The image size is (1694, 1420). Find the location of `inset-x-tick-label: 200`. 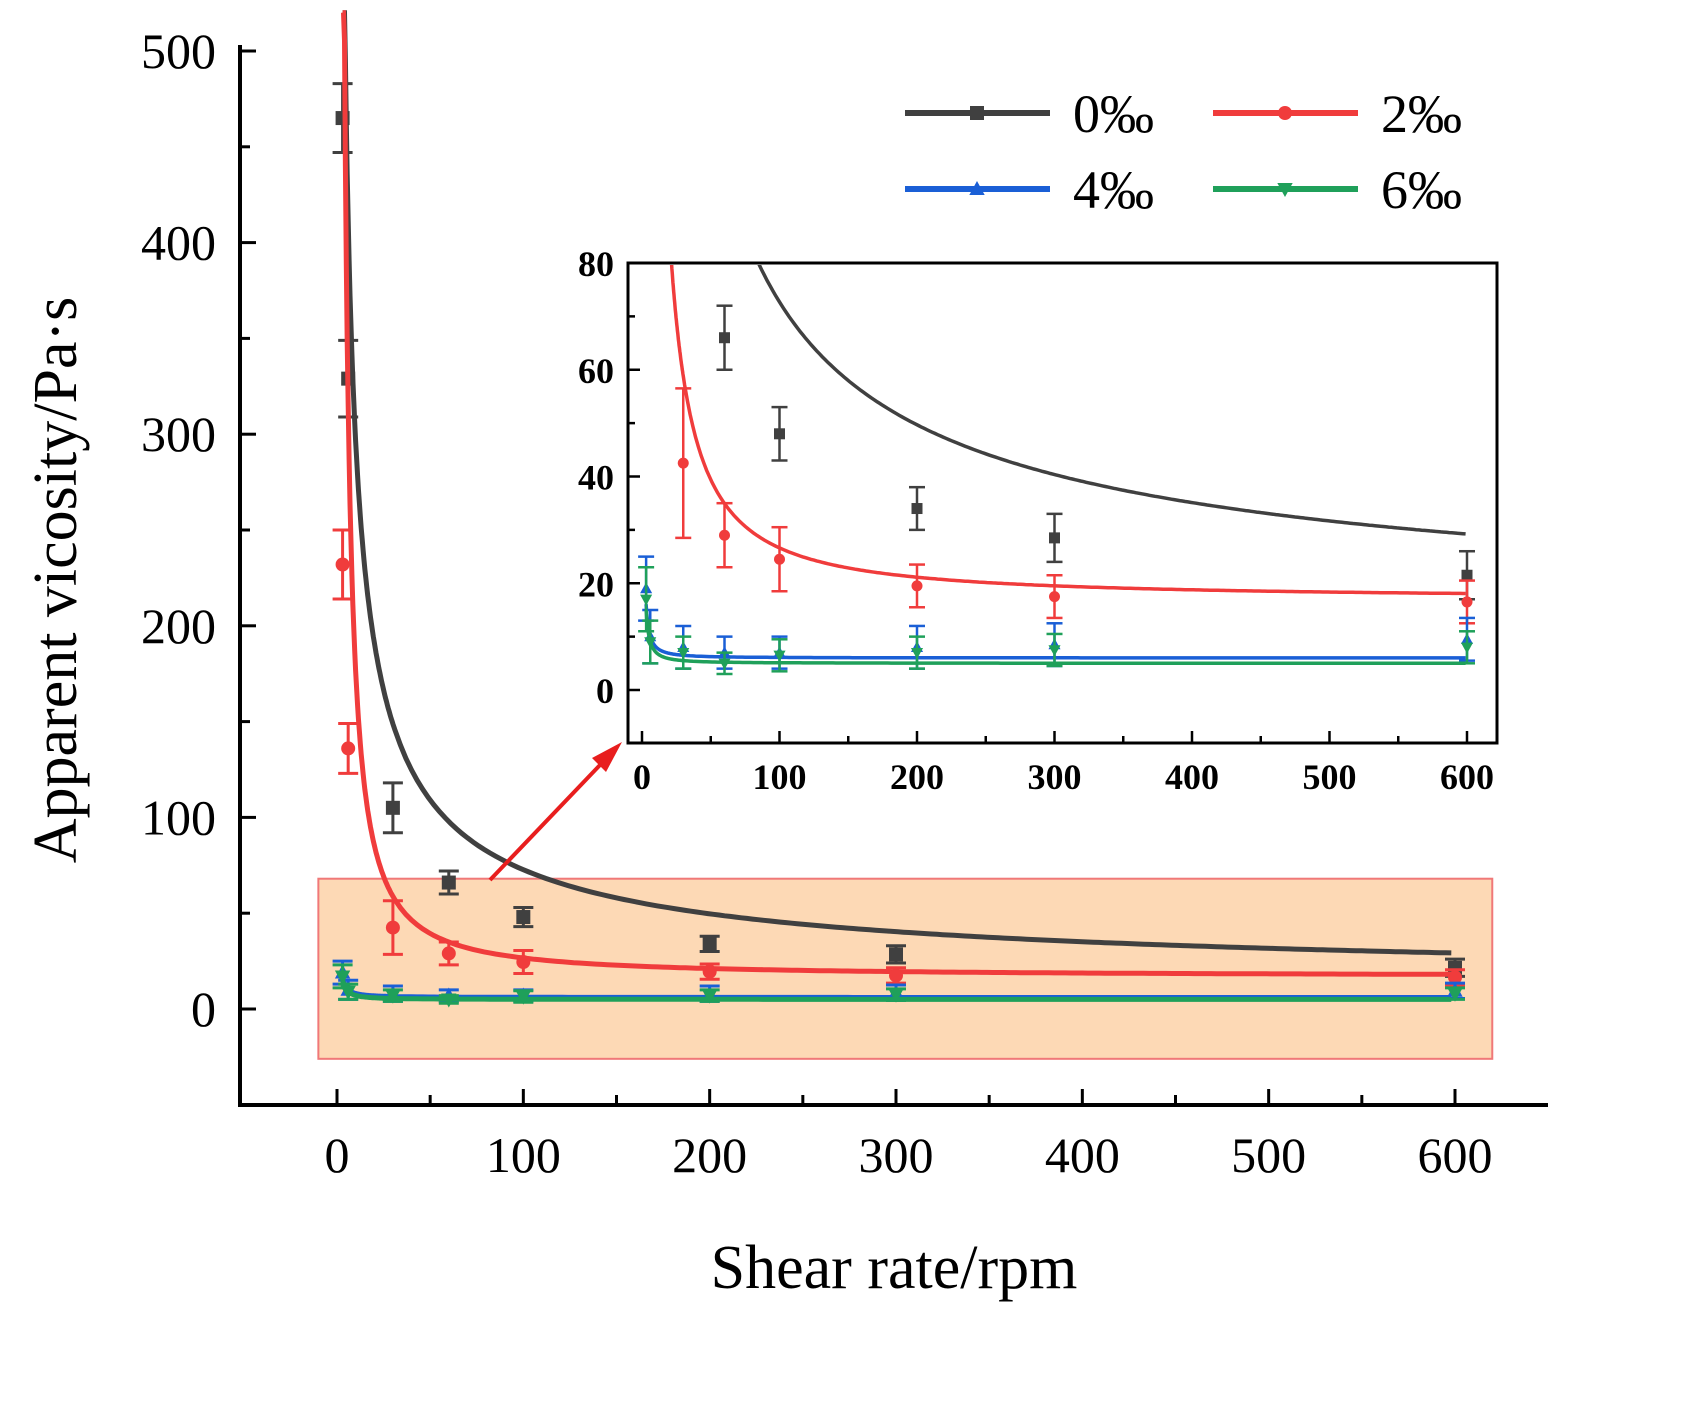

inset-x-tick-label: 200 is located at coordinates (917, 777).